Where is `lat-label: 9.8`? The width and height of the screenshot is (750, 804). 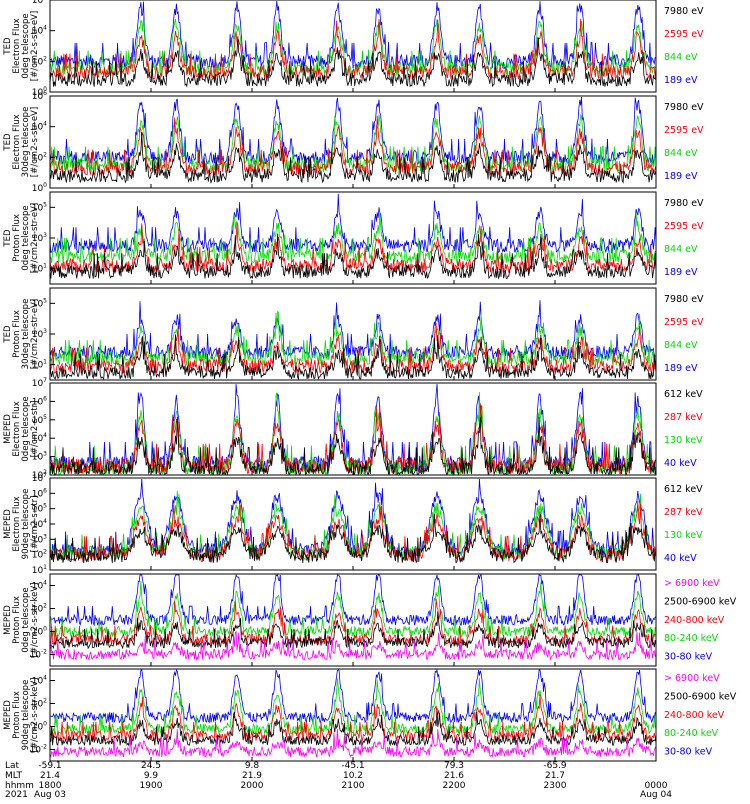 lat-label: 9.8 is located at coordinates (252, 766).